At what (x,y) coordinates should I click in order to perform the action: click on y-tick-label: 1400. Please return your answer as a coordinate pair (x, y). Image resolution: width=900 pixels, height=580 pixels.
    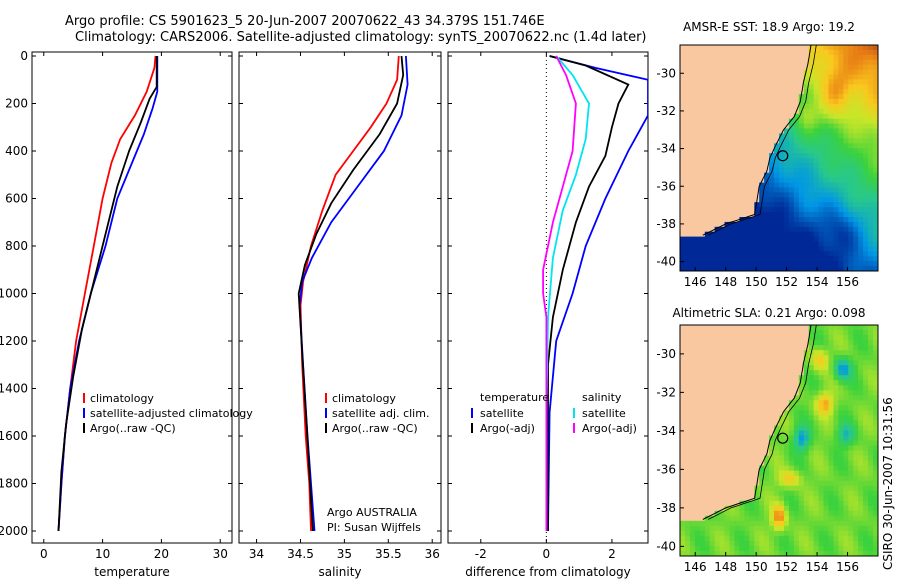
    Looking at the image, I should click on (14, 389).